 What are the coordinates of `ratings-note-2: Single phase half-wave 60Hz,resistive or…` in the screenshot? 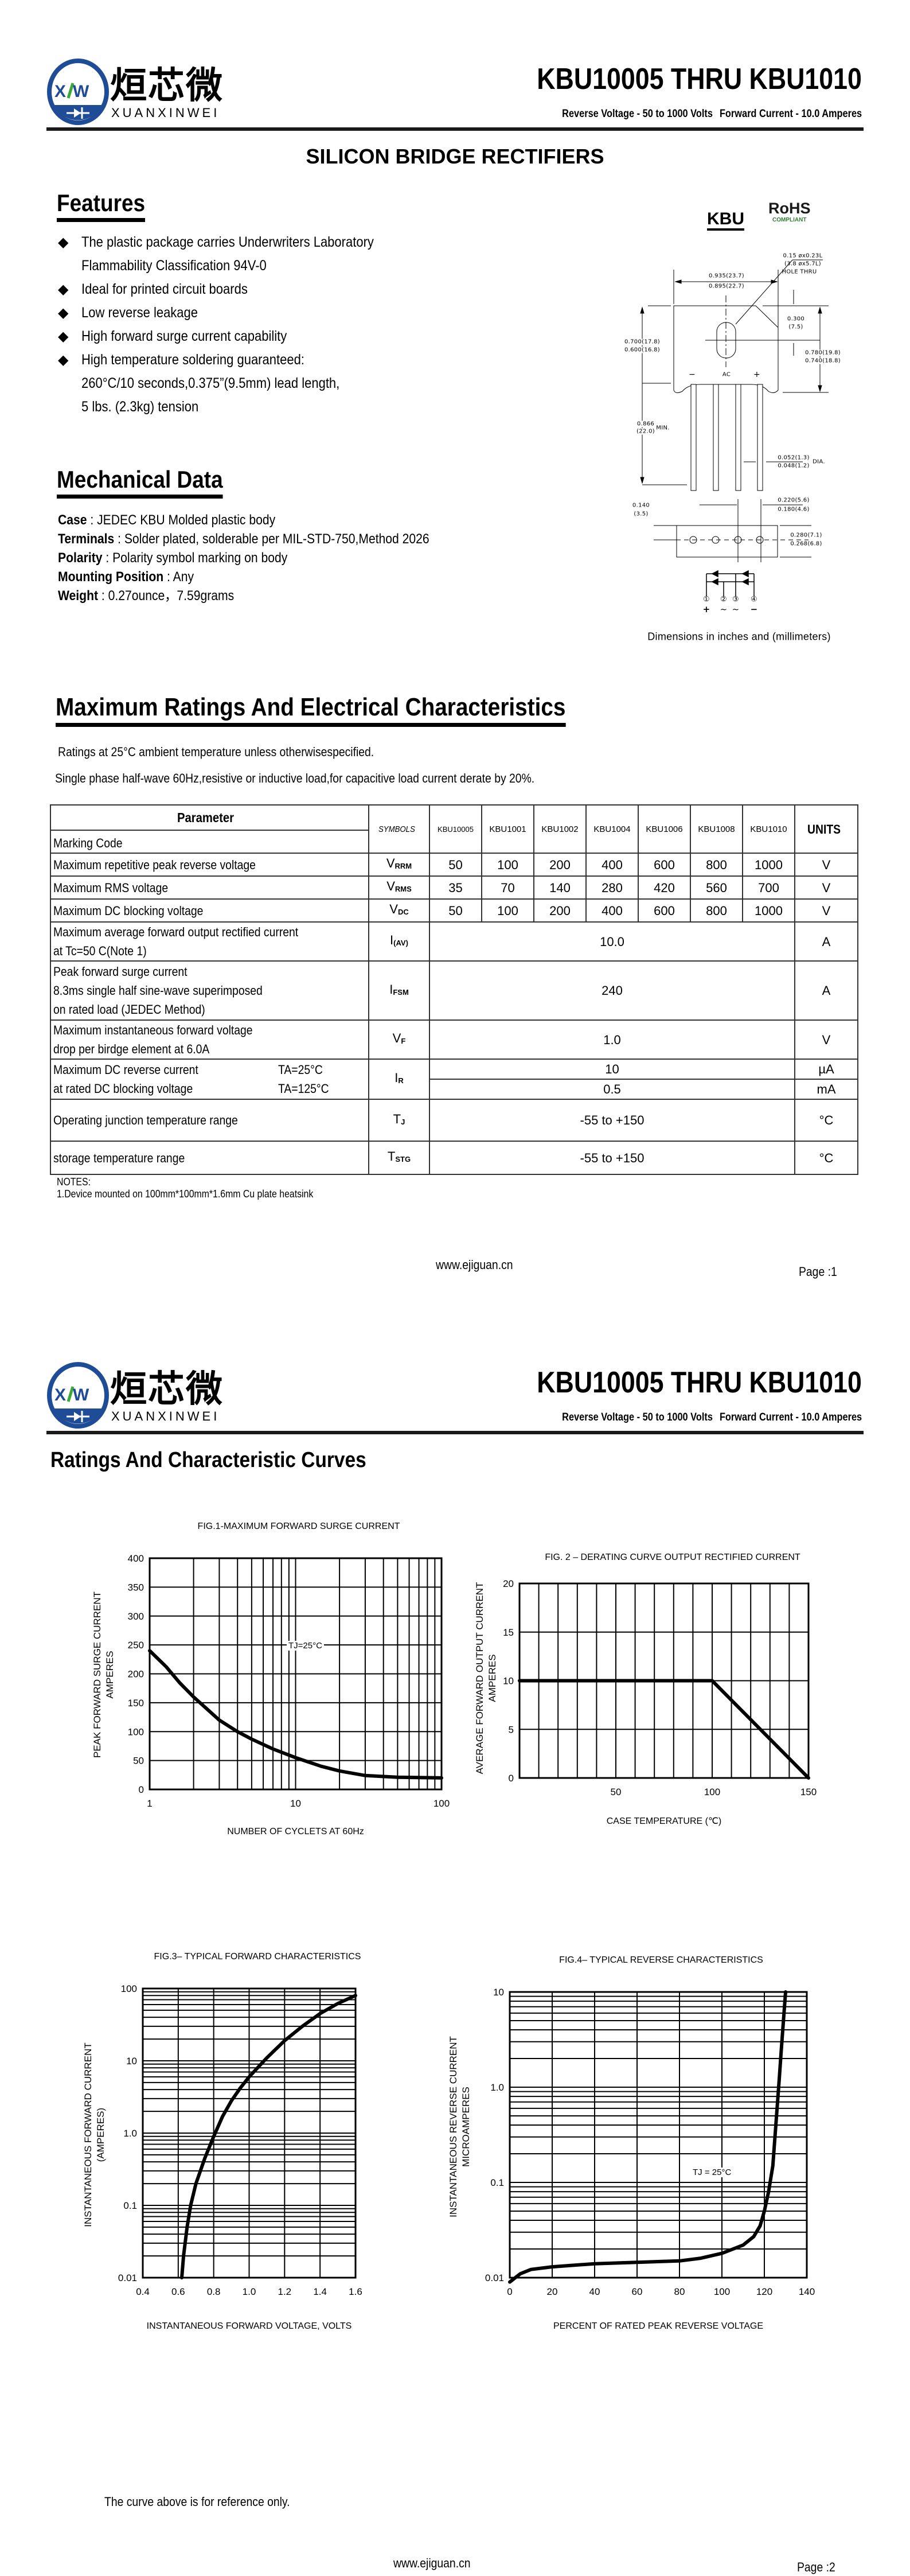 It's located at (295, 778).